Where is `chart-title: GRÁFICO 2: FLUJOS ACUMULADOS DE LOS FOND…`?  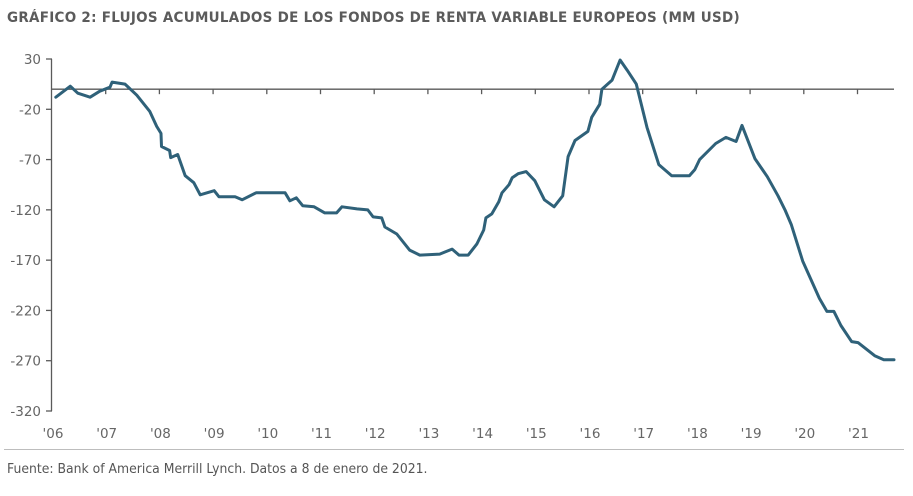 chart-title: GRÁFICO 2: FLUJOS ACUMULADOS DE LOS FOND… is located at coordinates (373, 18).